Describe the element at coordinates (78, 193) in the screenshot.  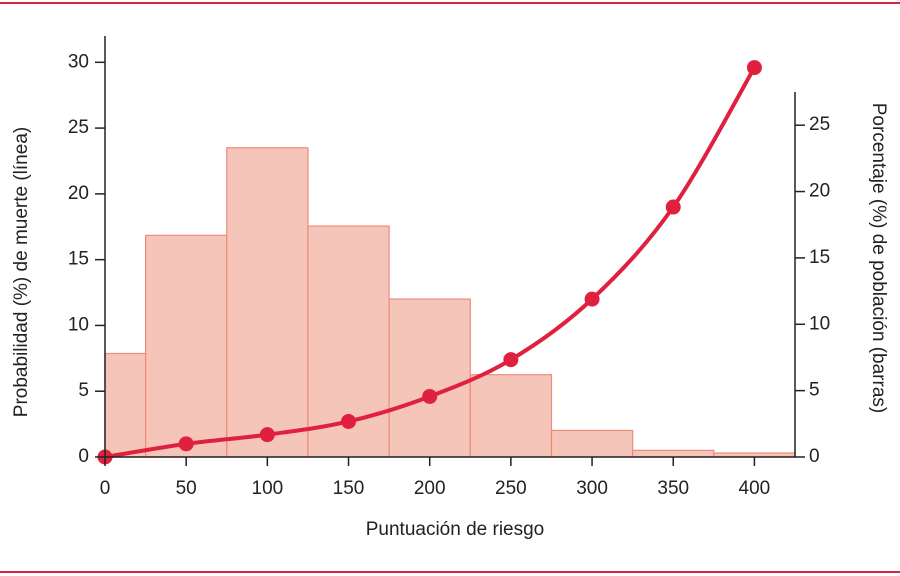
I see `y-tick-label: 20` at that location.